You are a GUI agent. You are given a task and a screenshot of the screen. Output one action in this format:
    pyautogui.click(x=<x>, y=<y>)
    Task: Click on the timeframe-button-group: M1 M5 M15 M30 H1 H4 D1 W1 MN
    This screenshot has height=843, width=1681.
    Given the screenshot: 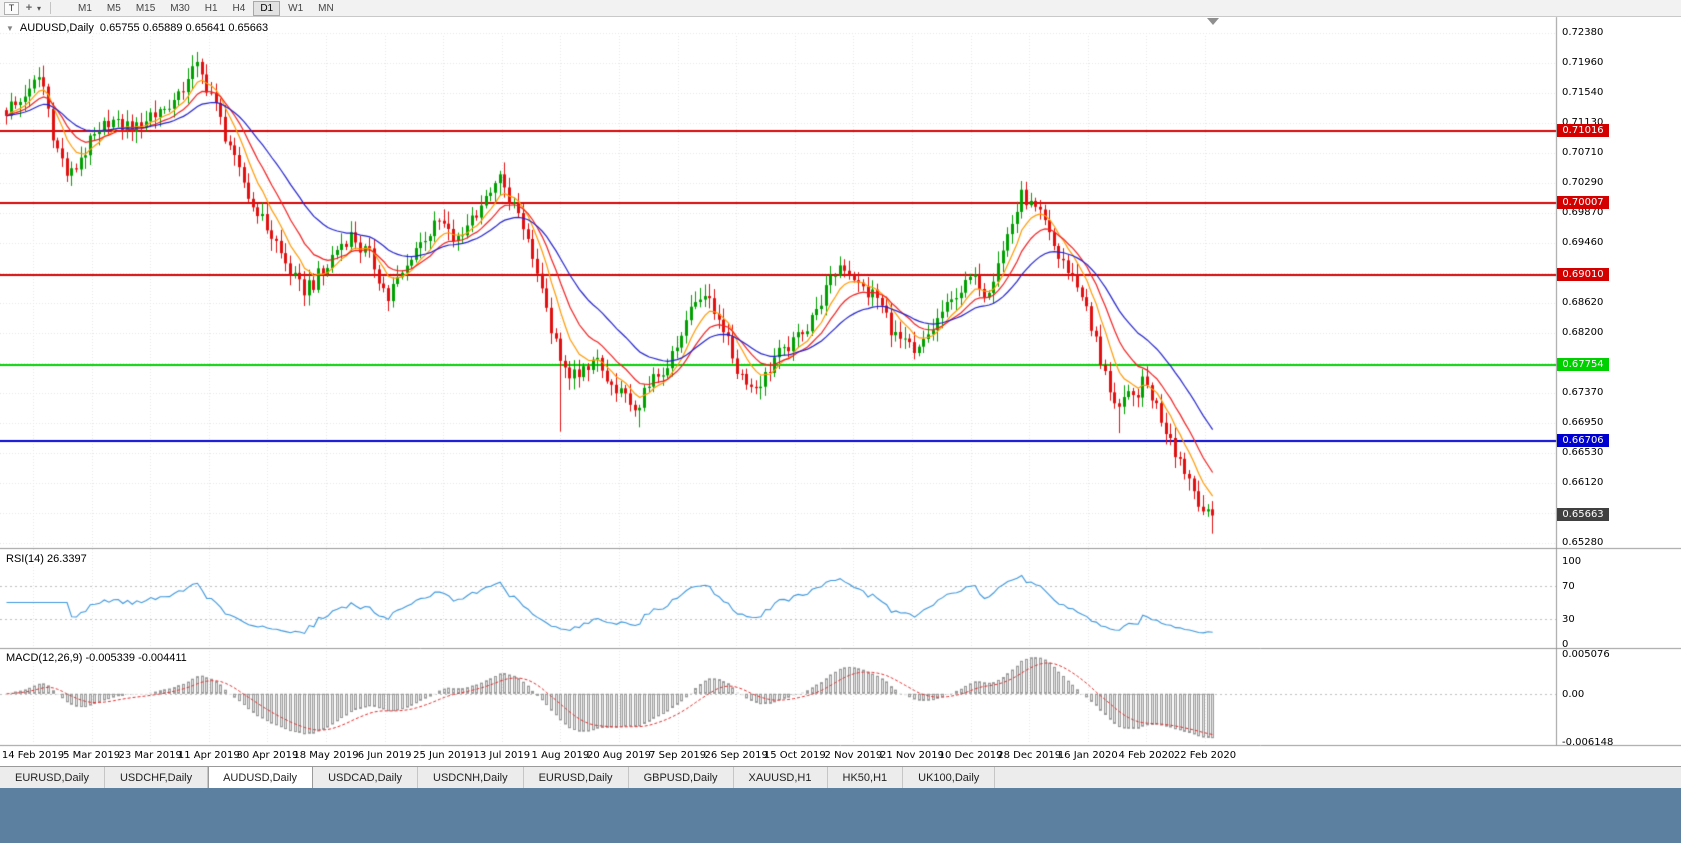 What is the action you would take?
    pyautogui.click(x=206, y=8)
    